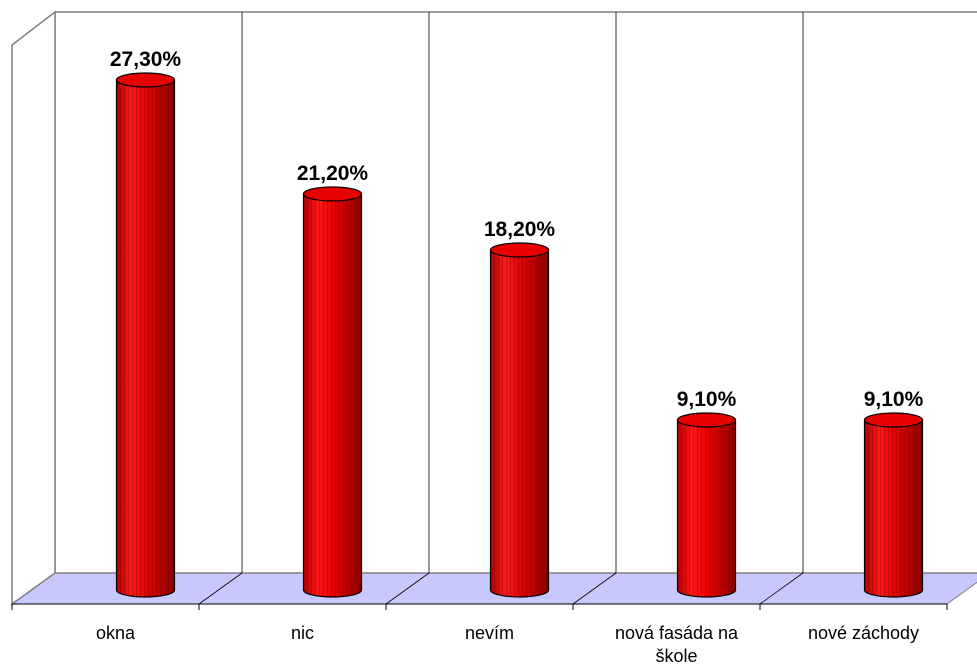  What do you see at coordinates (676, 656) in the screenshot?
I see `category-label: škole` at bounding box center [676, 656].